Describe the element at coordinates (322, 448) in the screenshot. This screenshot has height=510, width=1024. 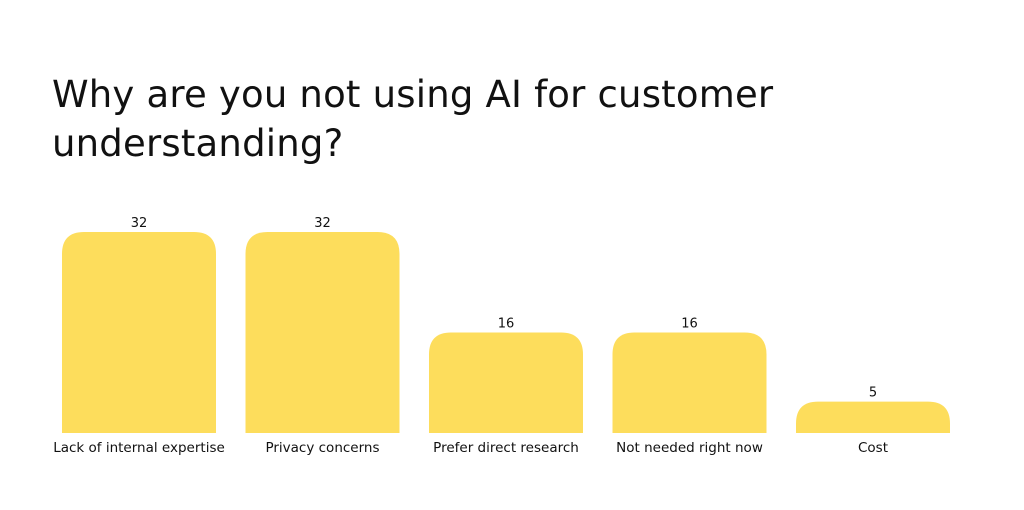
I see `category-label: Privacy concerns` at that location.